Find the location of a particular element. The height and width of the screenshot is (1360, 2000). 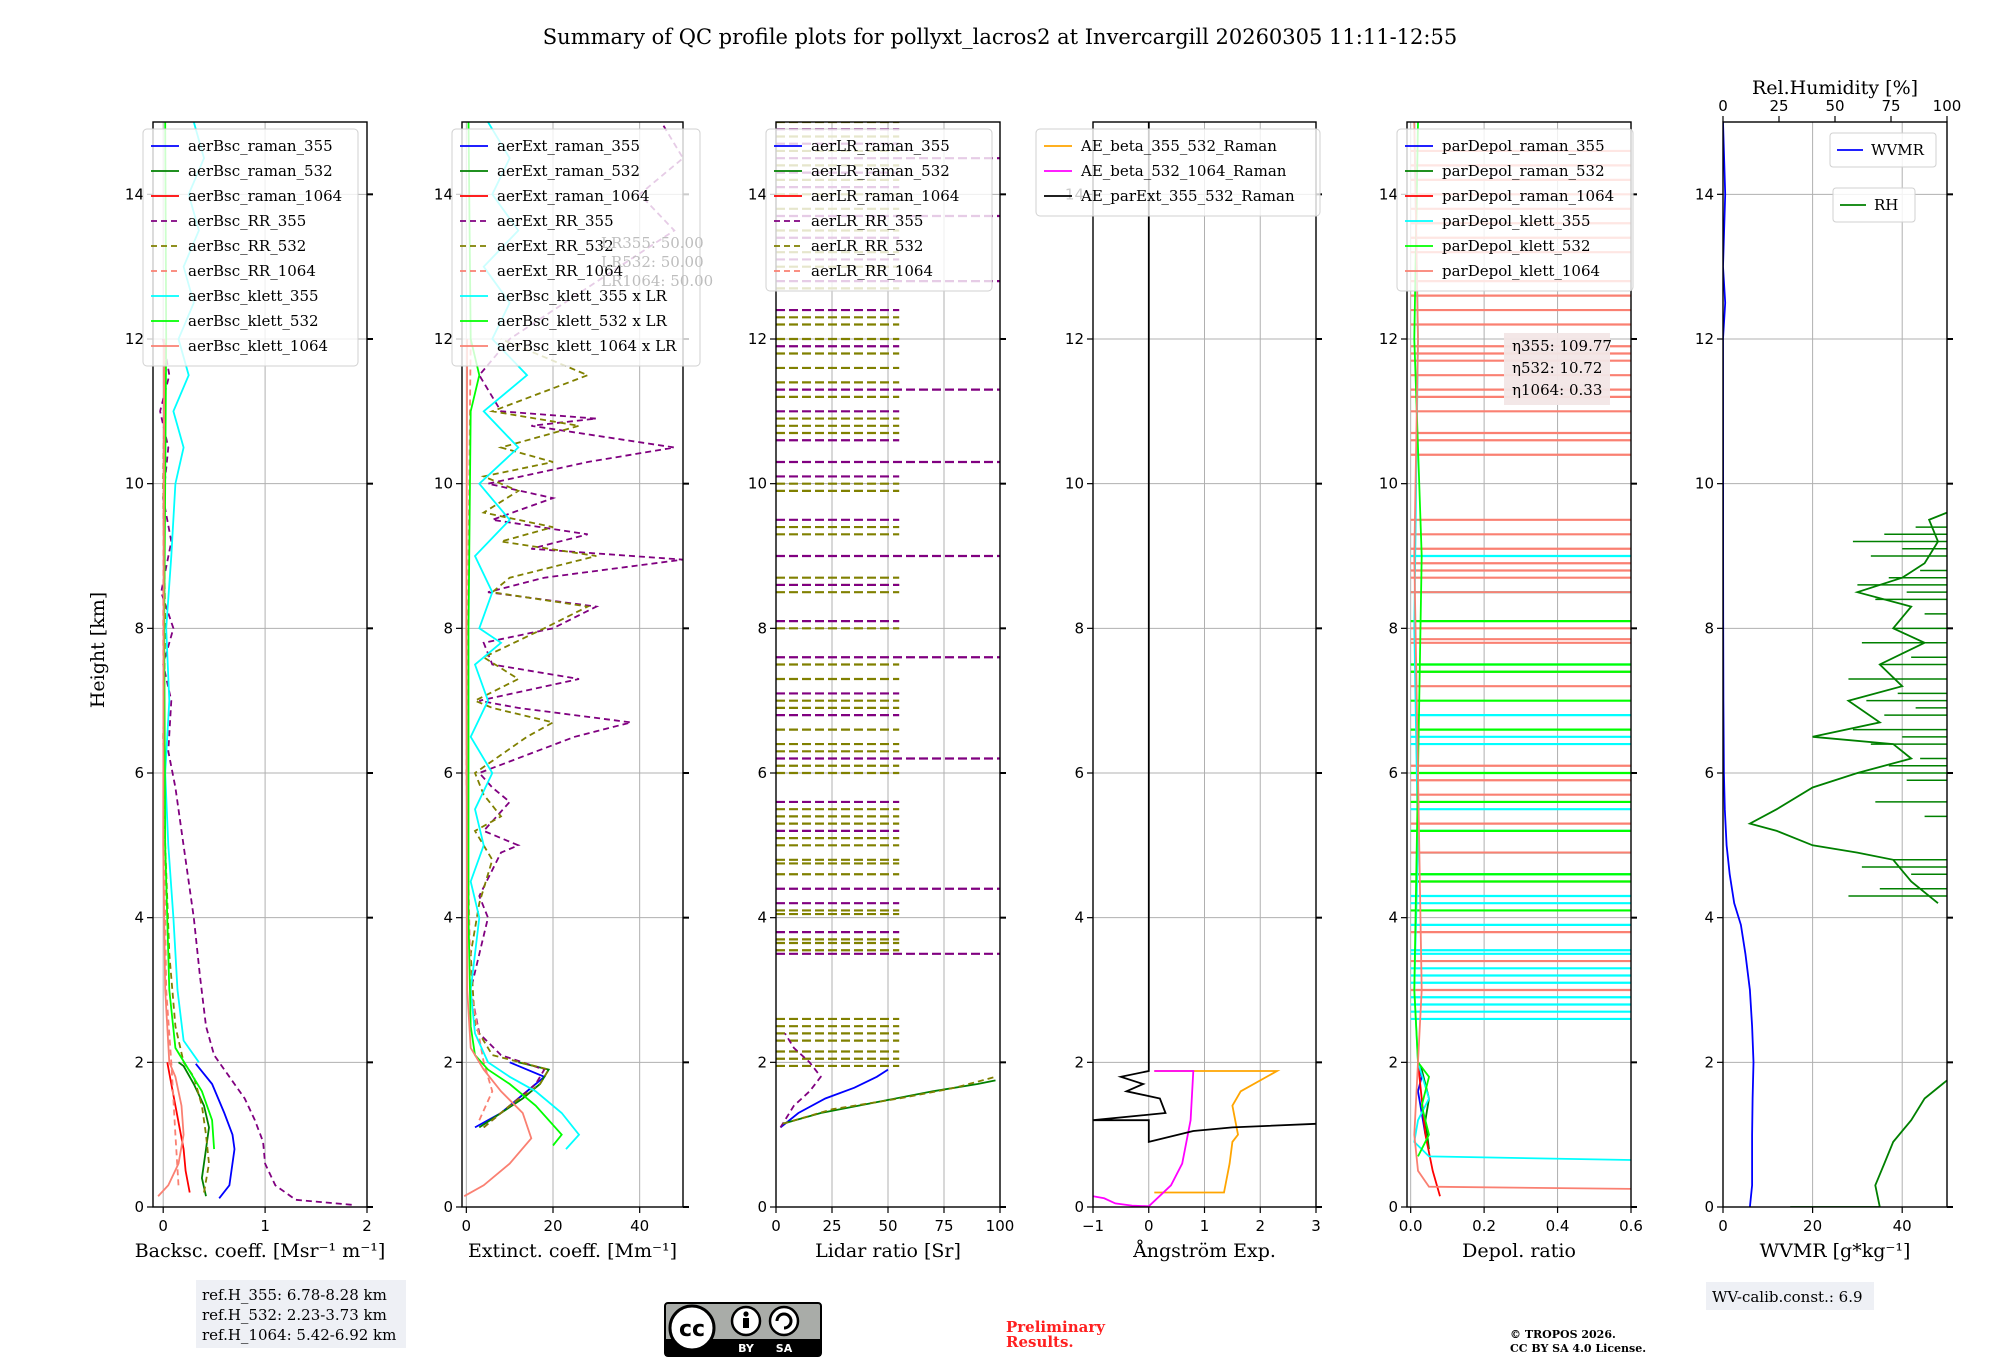

x-tick-label: 25 is located at coordinates (831, 1226).